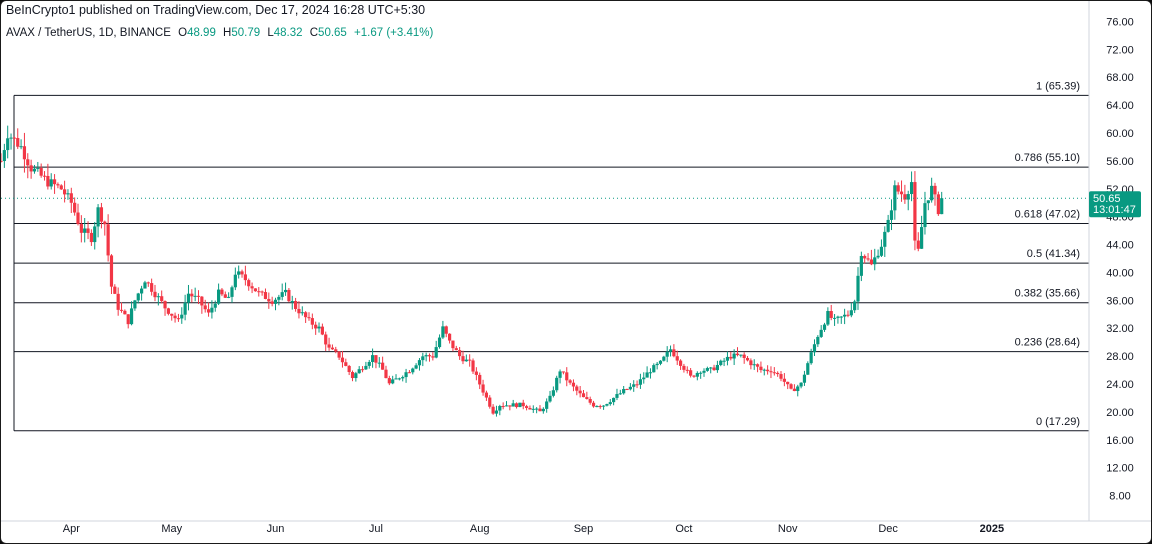 The width and height of the screenshot is (1152, 544). Describe the element at coordinates (1120, 50) in the screenshot. I see `y-tick-label: 72.00` at that location.